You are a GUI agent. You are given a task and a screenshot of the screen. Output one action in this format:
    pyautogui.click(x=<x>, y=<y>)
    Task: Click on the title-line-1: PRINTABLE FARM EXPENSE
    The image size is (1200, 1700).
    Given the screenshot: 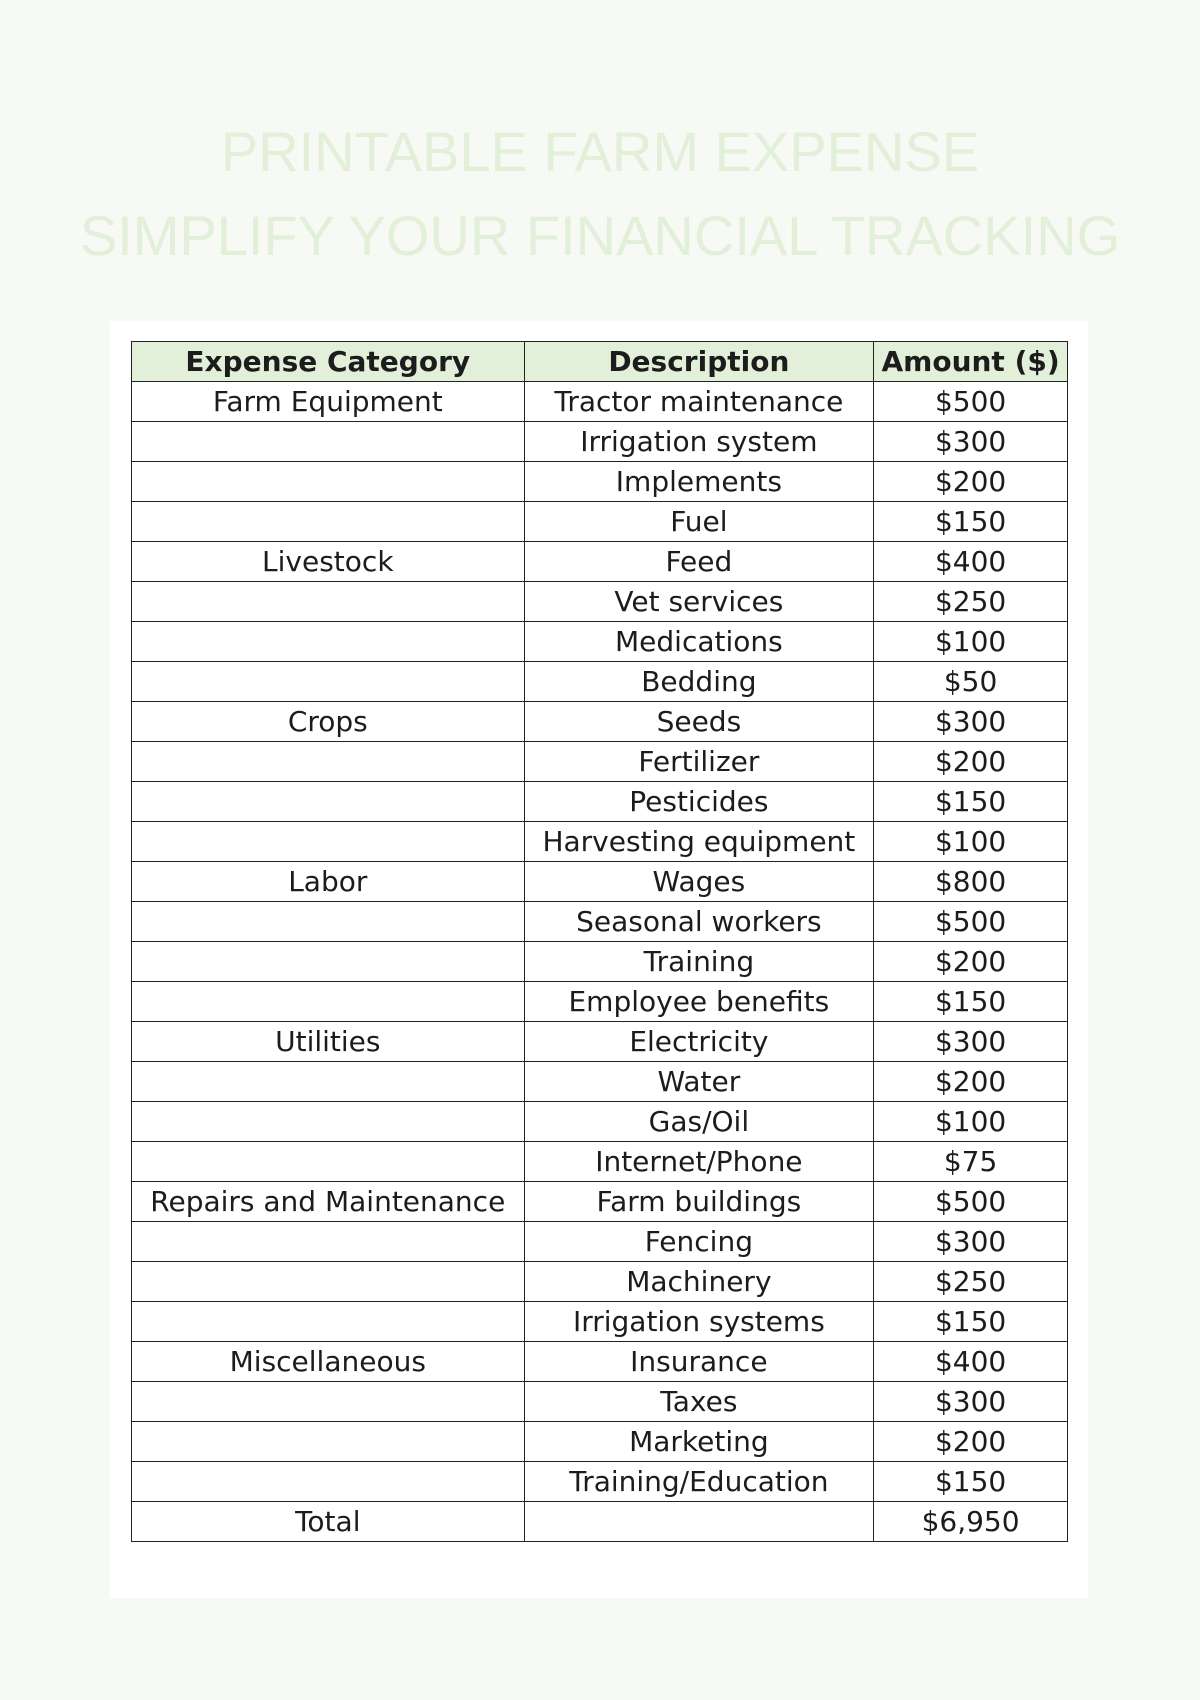 What is the action you would take?
    pyautogui.click(x=600, y=151)
    